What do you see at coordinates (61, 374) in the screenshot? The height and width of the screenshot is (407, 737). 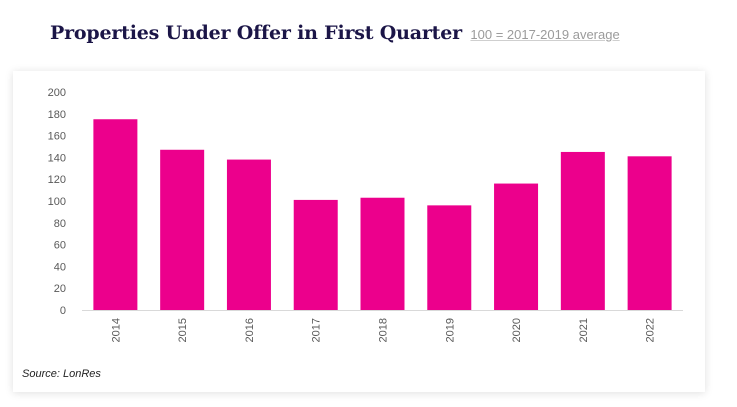 I see `source-note: Source: LonRes` at bounding box center [61, 374].